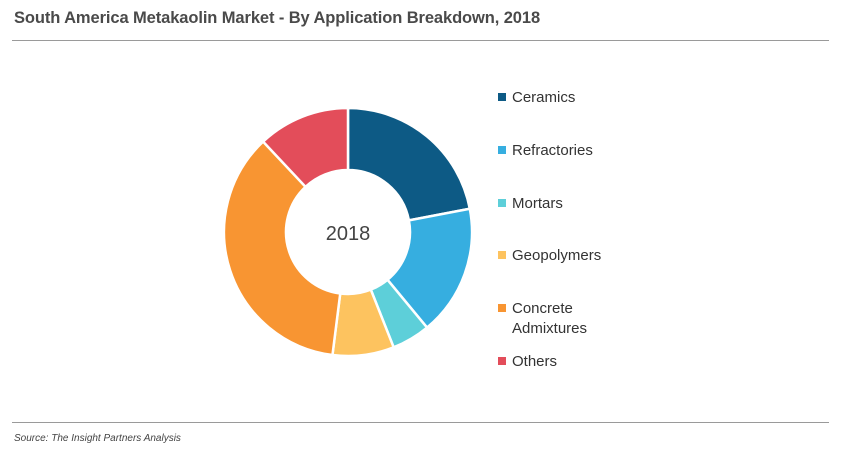 This screenshot has width=844, height=459. I want to click on legend-item: Concrete Admixtures, so click(598, 319).